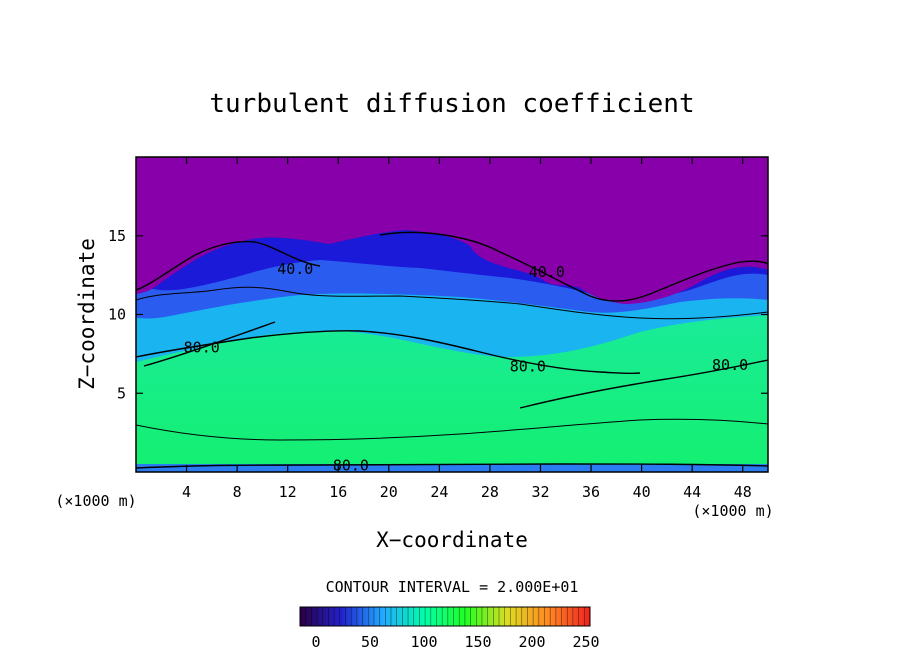 This screenshot has width=904, height=654. What do you see at coordinates (732, 511) in the screenshot?
I see `x-unit-right: (×1000 m)` at bounding box center [732, 511].